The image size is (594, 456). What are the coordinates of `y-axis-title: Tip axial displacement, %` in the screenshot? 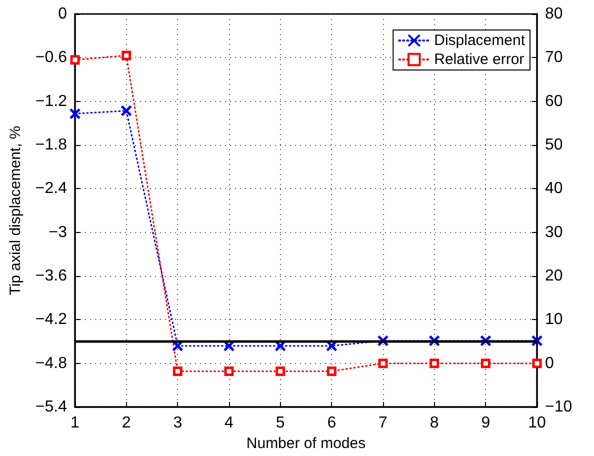 It's located at (15, 211).